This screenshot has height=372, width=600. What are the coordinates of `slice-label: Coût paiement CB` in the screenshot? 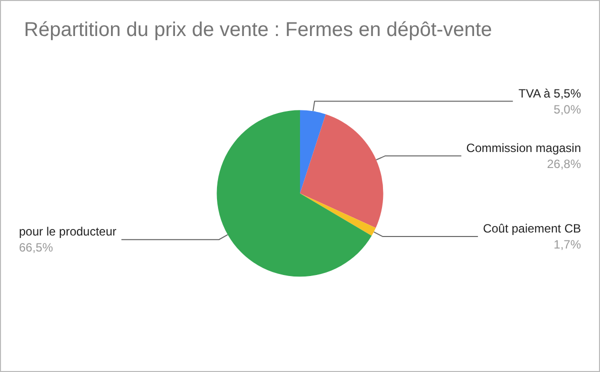 It's located at (531, 229).